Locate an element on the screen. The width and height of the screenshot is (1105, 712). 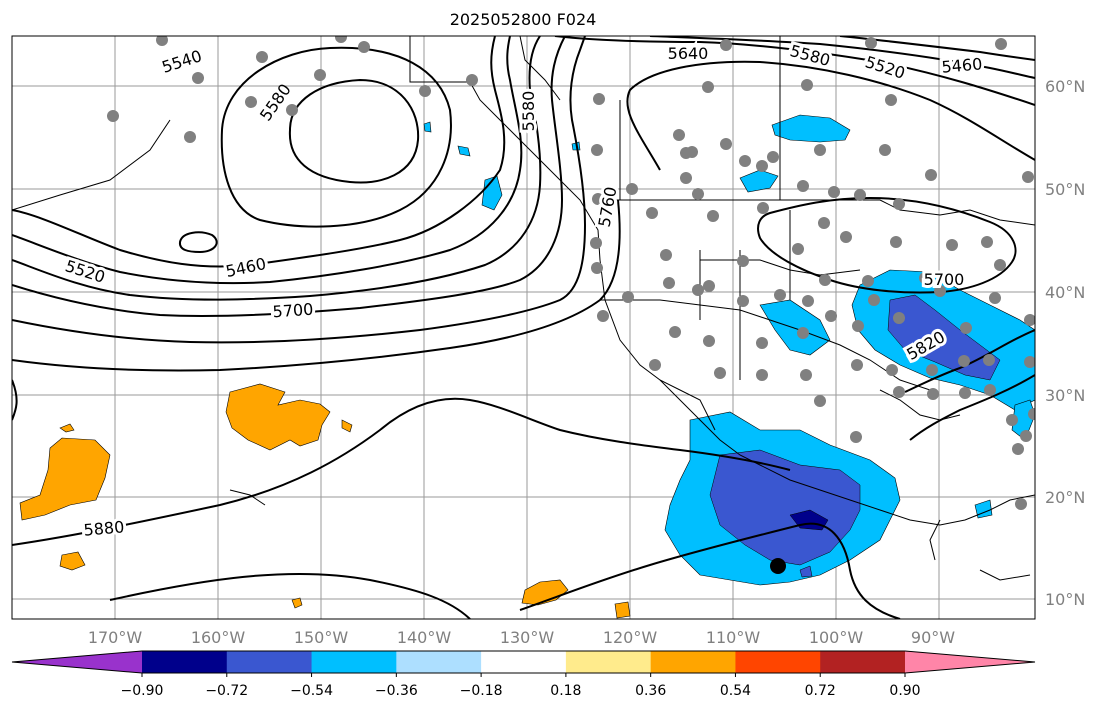
y-tick-label: 60°N is located at coordinates (1065, 86).